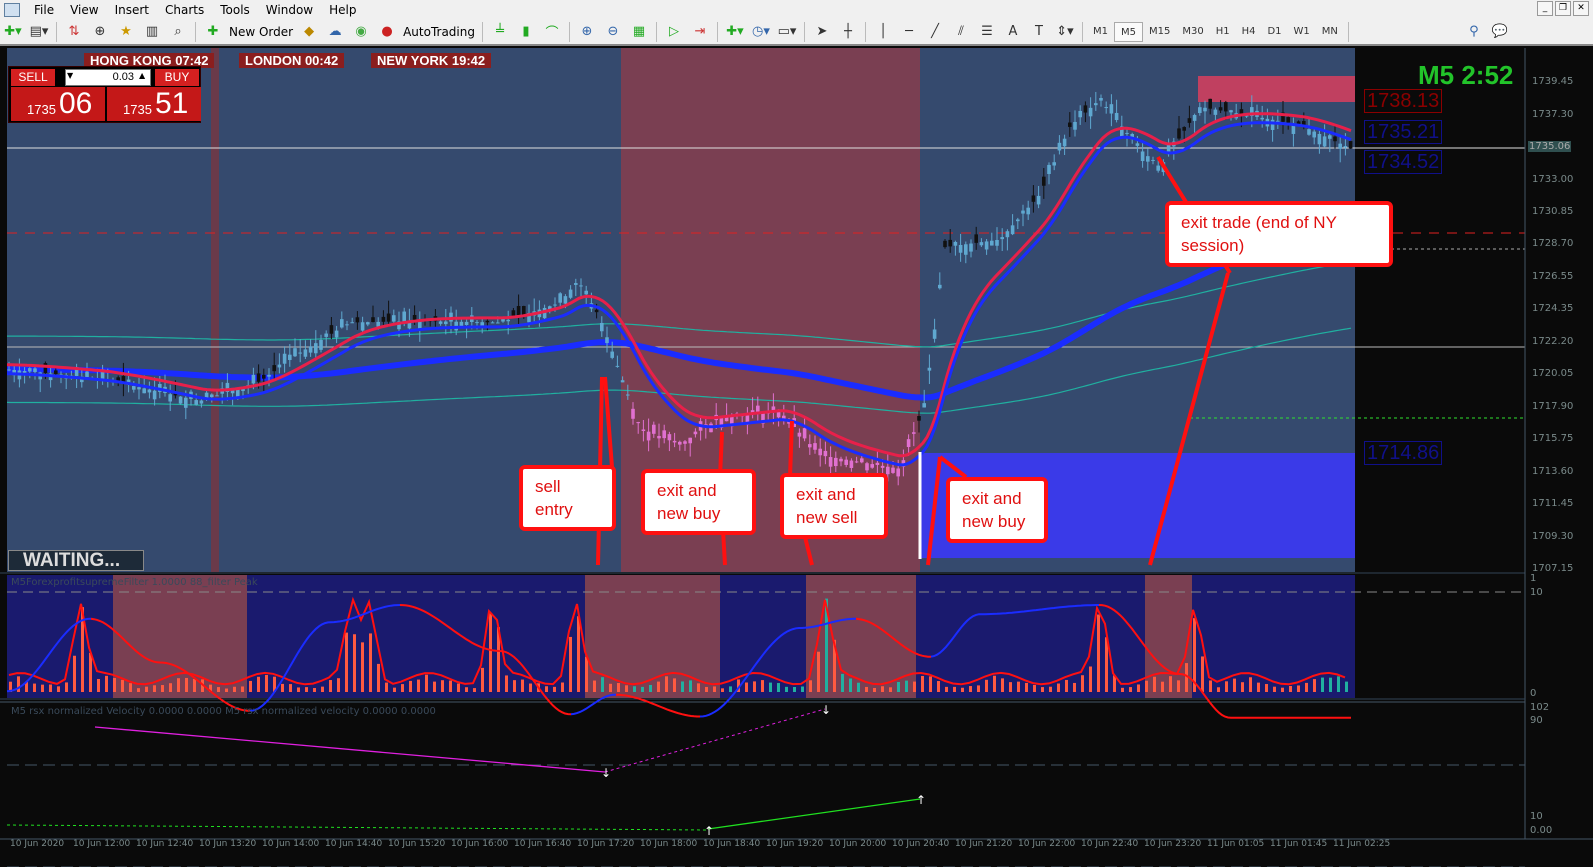 The image size is (1593, 867). I want to click on autotrading-button: AutoTrading, so click(439, 31).